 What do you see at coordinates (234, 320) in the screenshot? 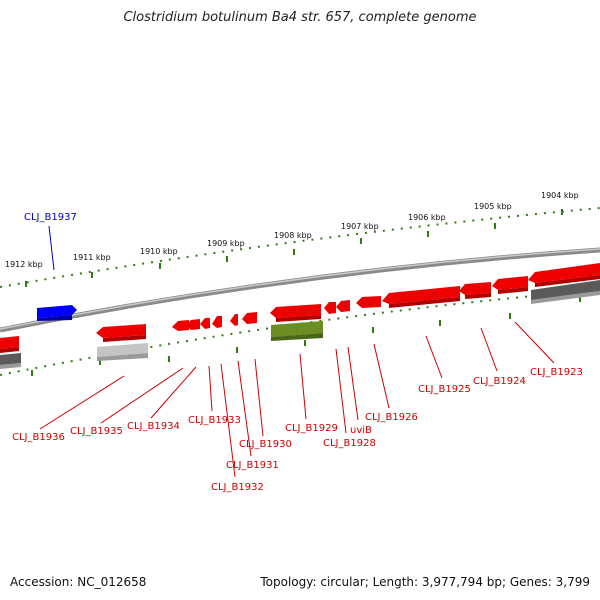
I see `gene-red-CLJ_B1931` at bounding box center [234, 320].